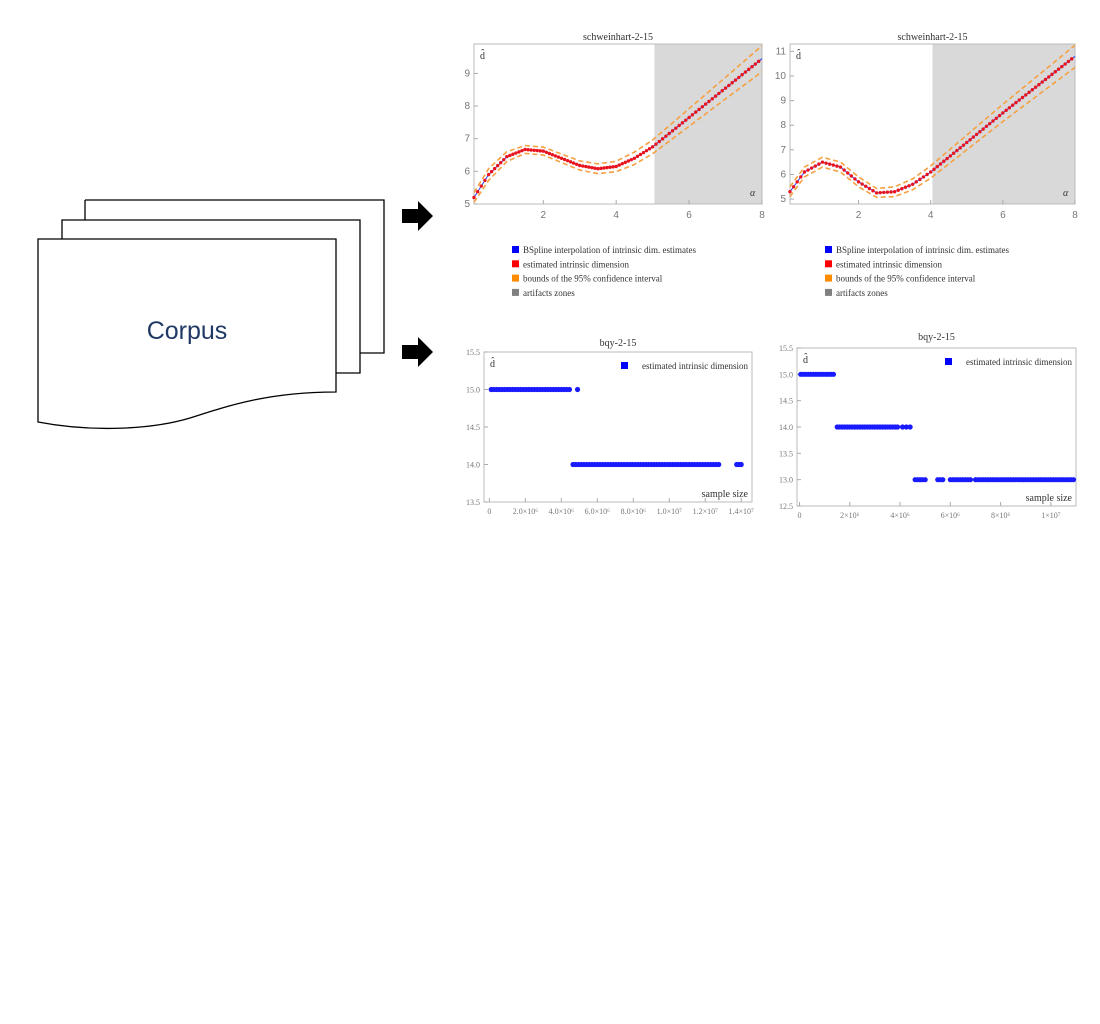  What do you see at coordinates (618, 119) in the screenshot?
I see `confidence-upper-bound` at bounding box center [618, 119].